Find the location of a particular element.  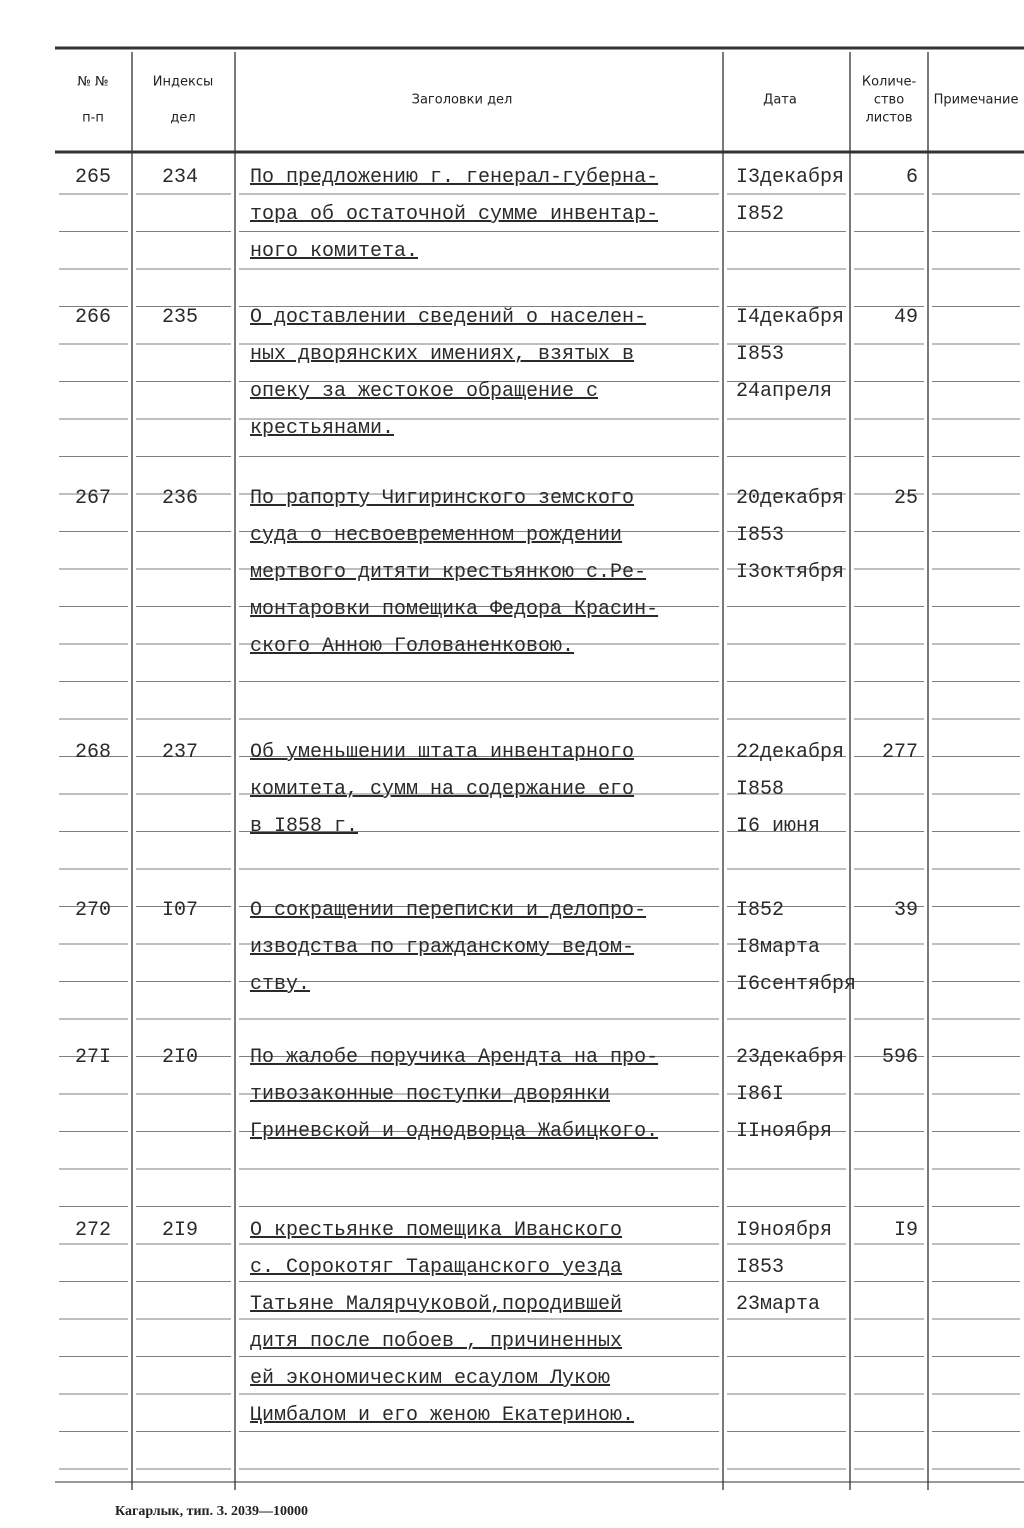

case-title-line: тора об остаточной сумме инвентар- is located at coordinates (454, 214).